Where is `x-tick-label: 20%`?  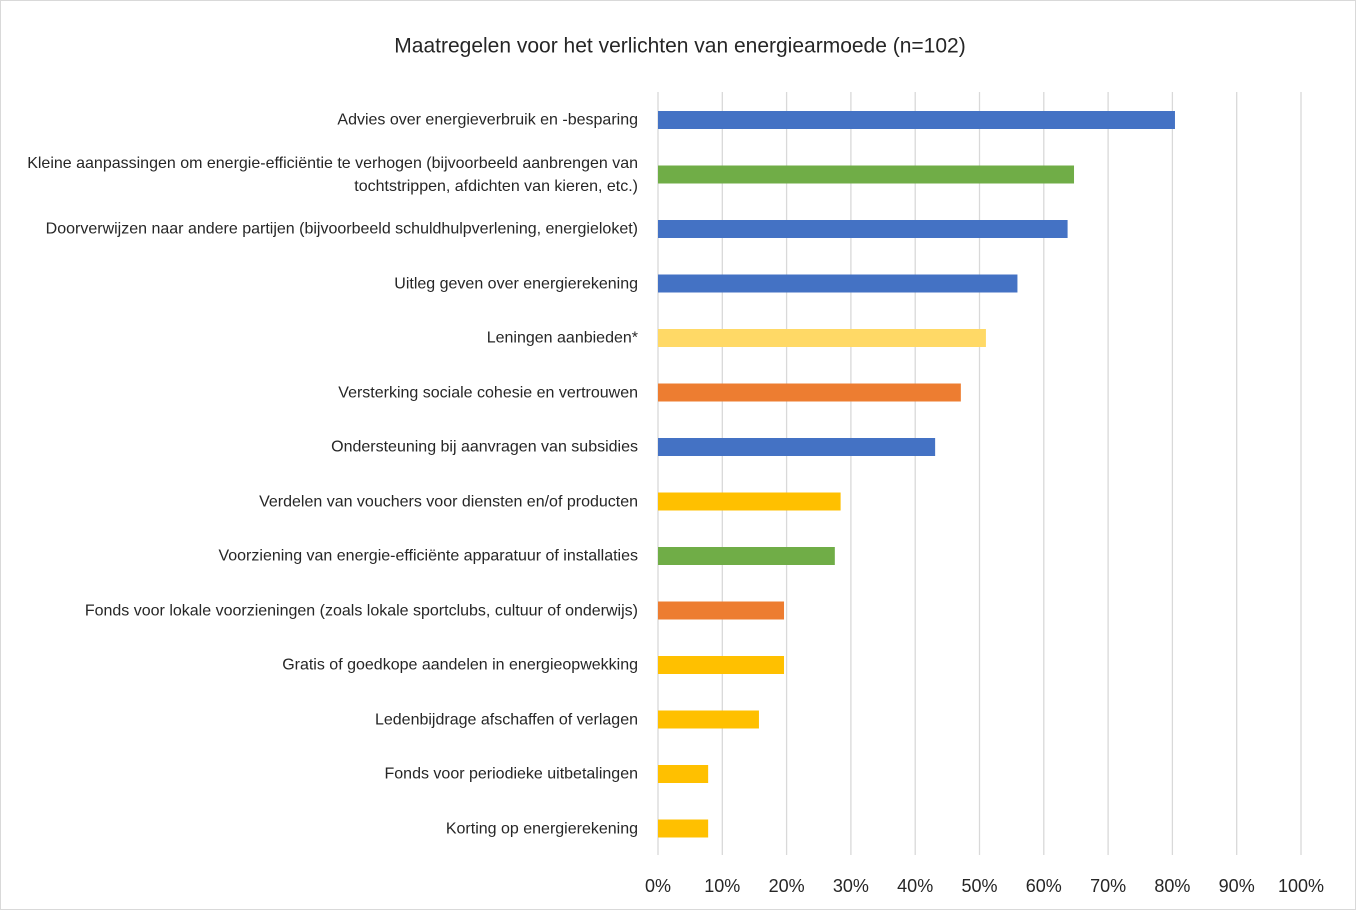 x-tick-label: 20% is located at coordinates (787, 886).